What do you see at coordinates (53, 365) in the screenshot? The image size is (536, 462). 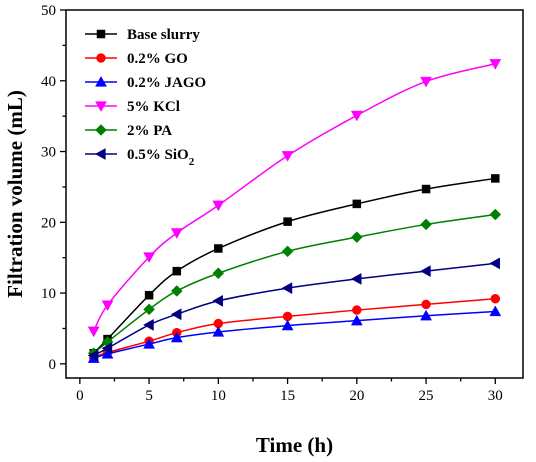 I see `y-tick-label: 0` at bounding box center [53, 365].